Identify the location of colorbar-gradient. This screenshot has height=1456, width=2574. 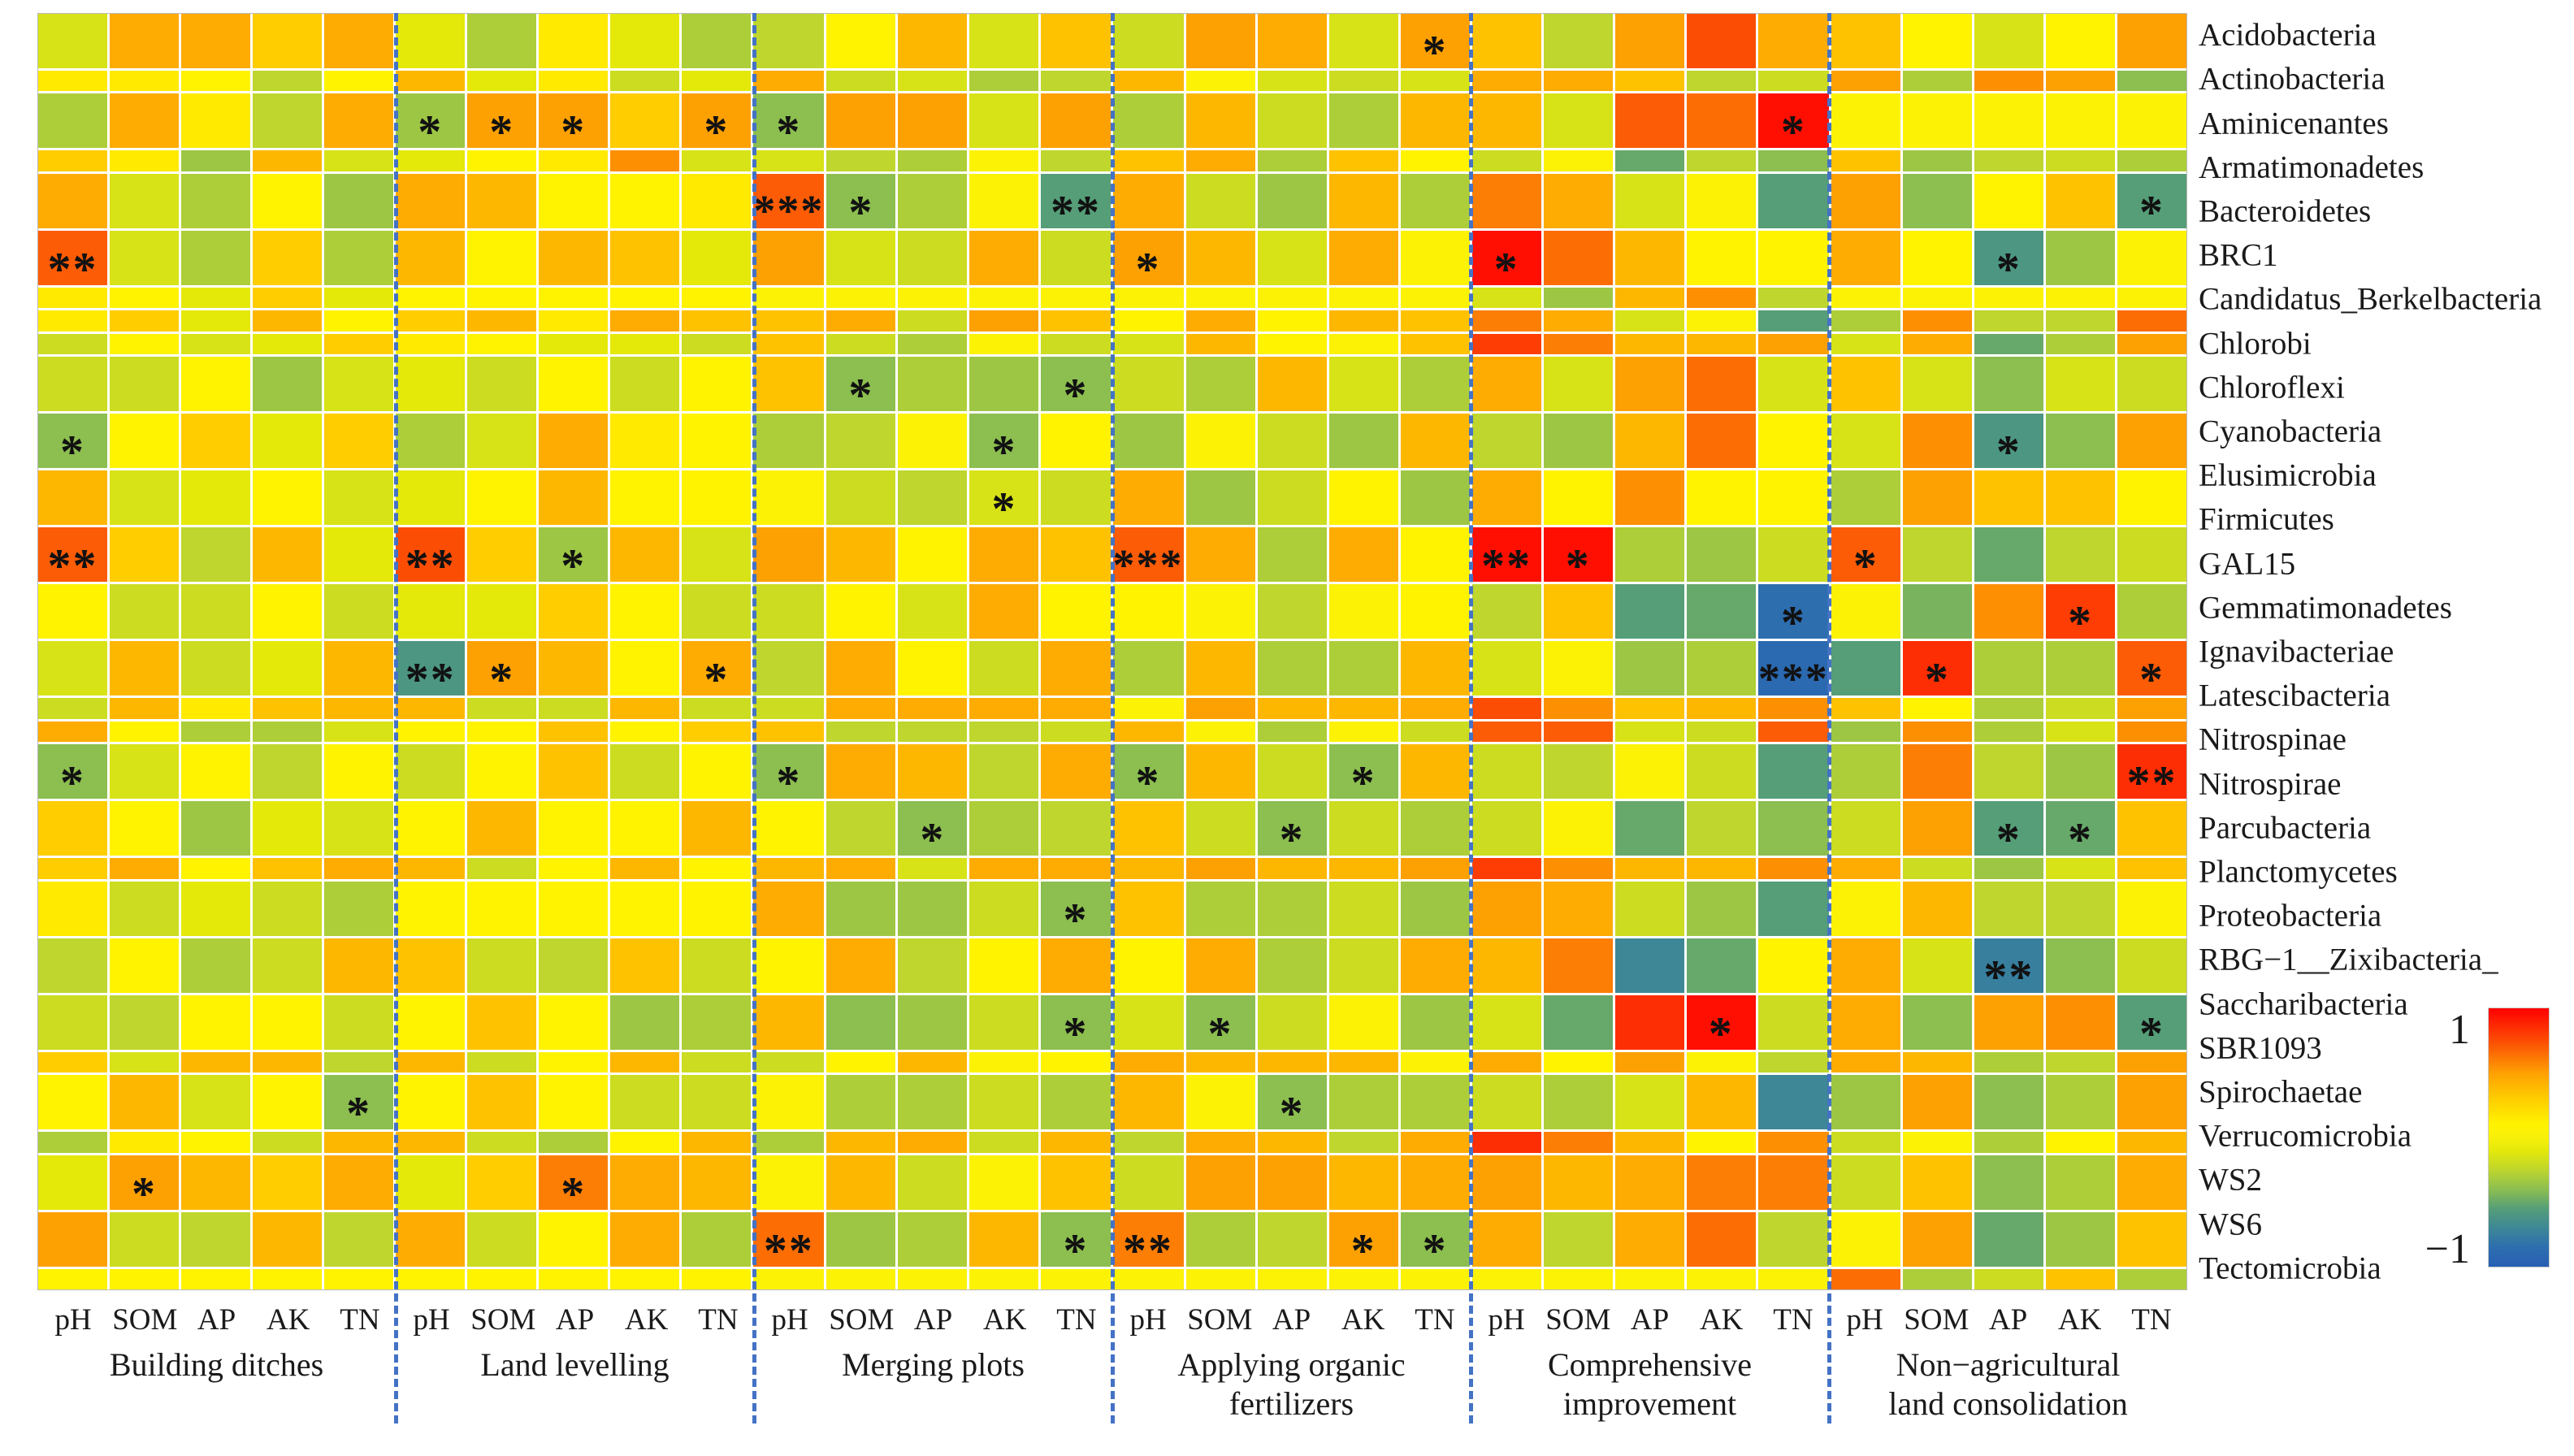
(2519, 1138).